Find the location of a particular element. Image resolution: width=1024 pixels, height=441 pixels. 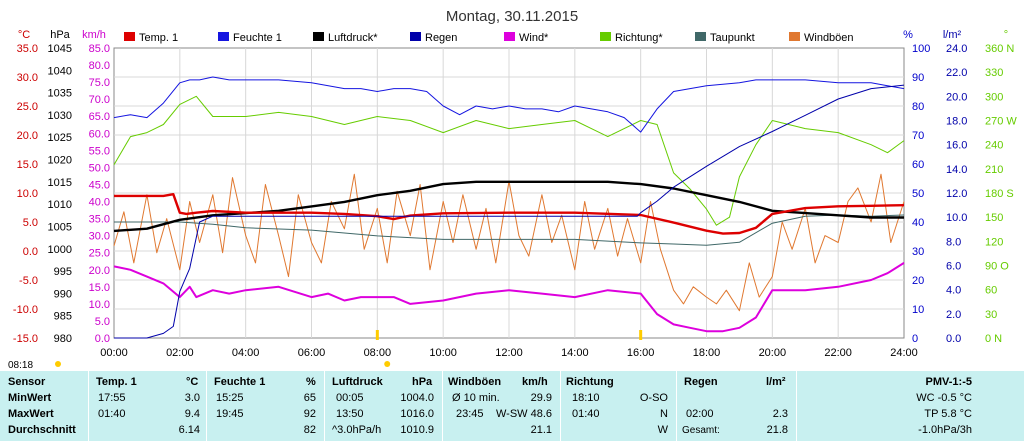

humidity-unit: % is located at coordinates (311, 382).